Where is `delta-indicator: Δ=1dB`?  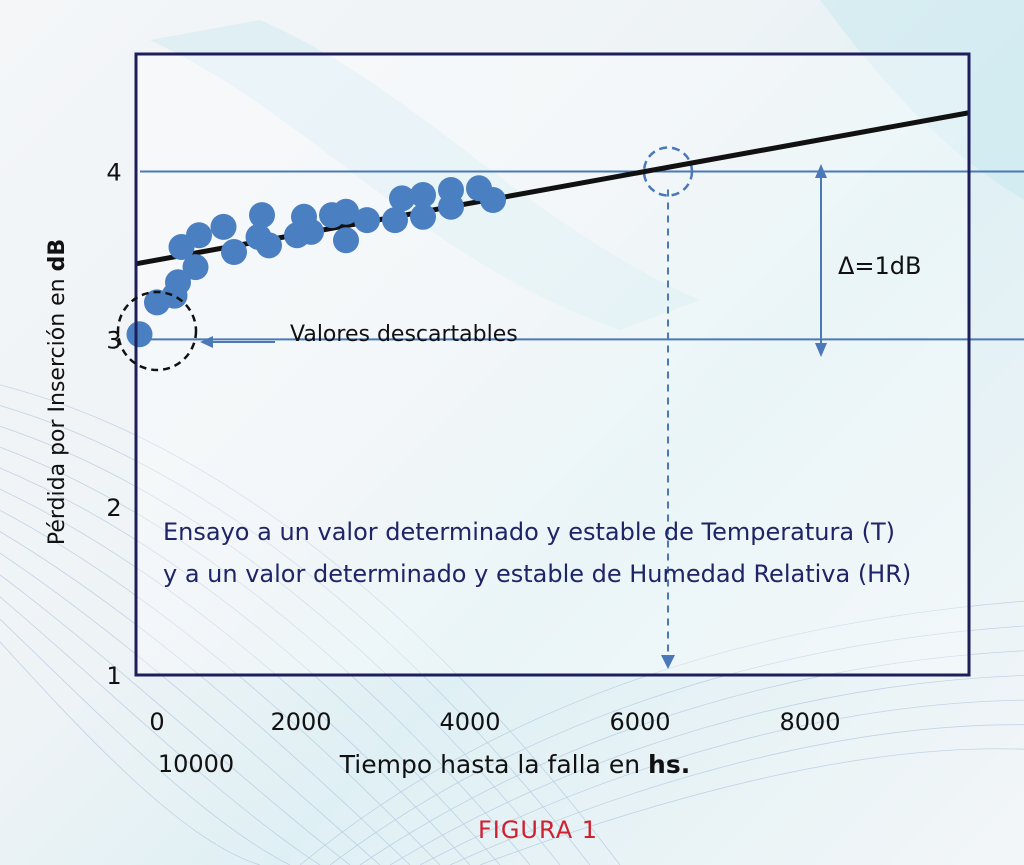 delta-indicator: Δ=1dB is located at coordinates (868, 260).